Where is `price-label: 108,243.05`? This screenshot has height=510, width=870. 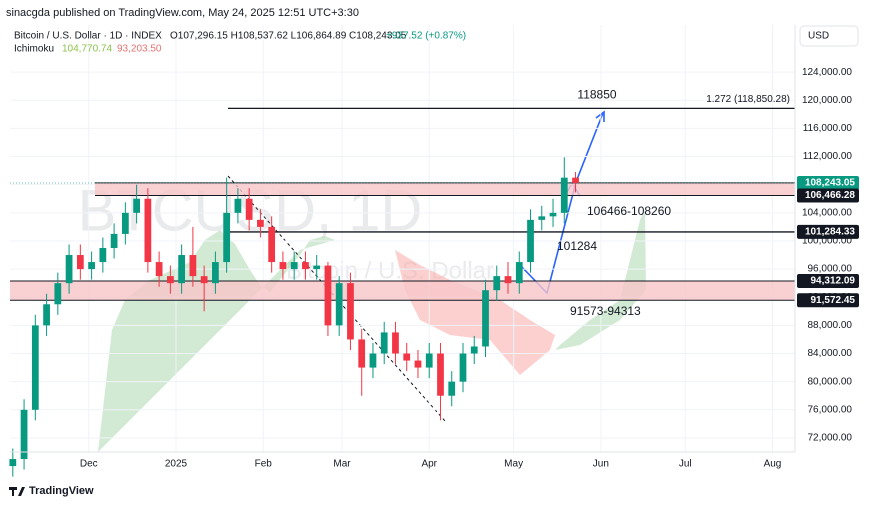 price-label: 108,243.05 is located at coordinates (830, 183).